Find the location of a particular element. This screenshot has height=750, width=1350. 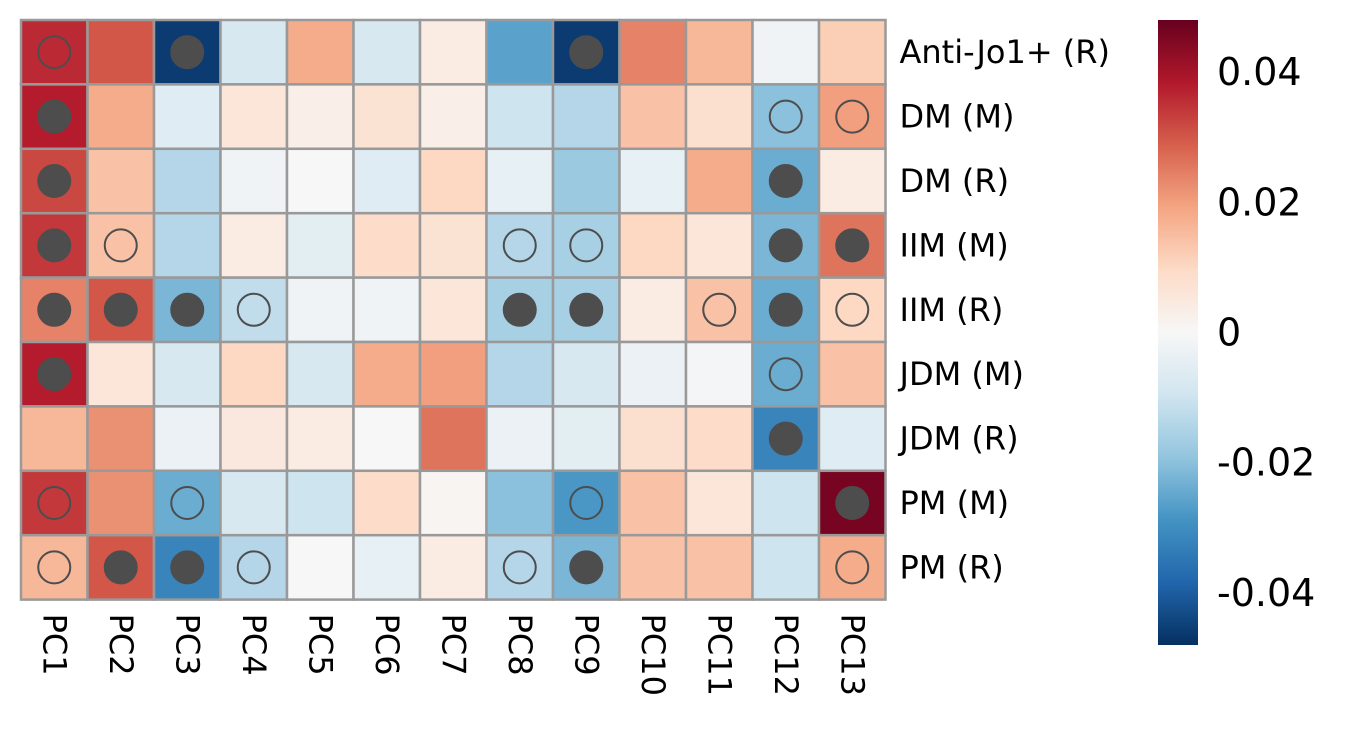

colorbar-tick-label: 0 is located at coordinates (1229, 333).